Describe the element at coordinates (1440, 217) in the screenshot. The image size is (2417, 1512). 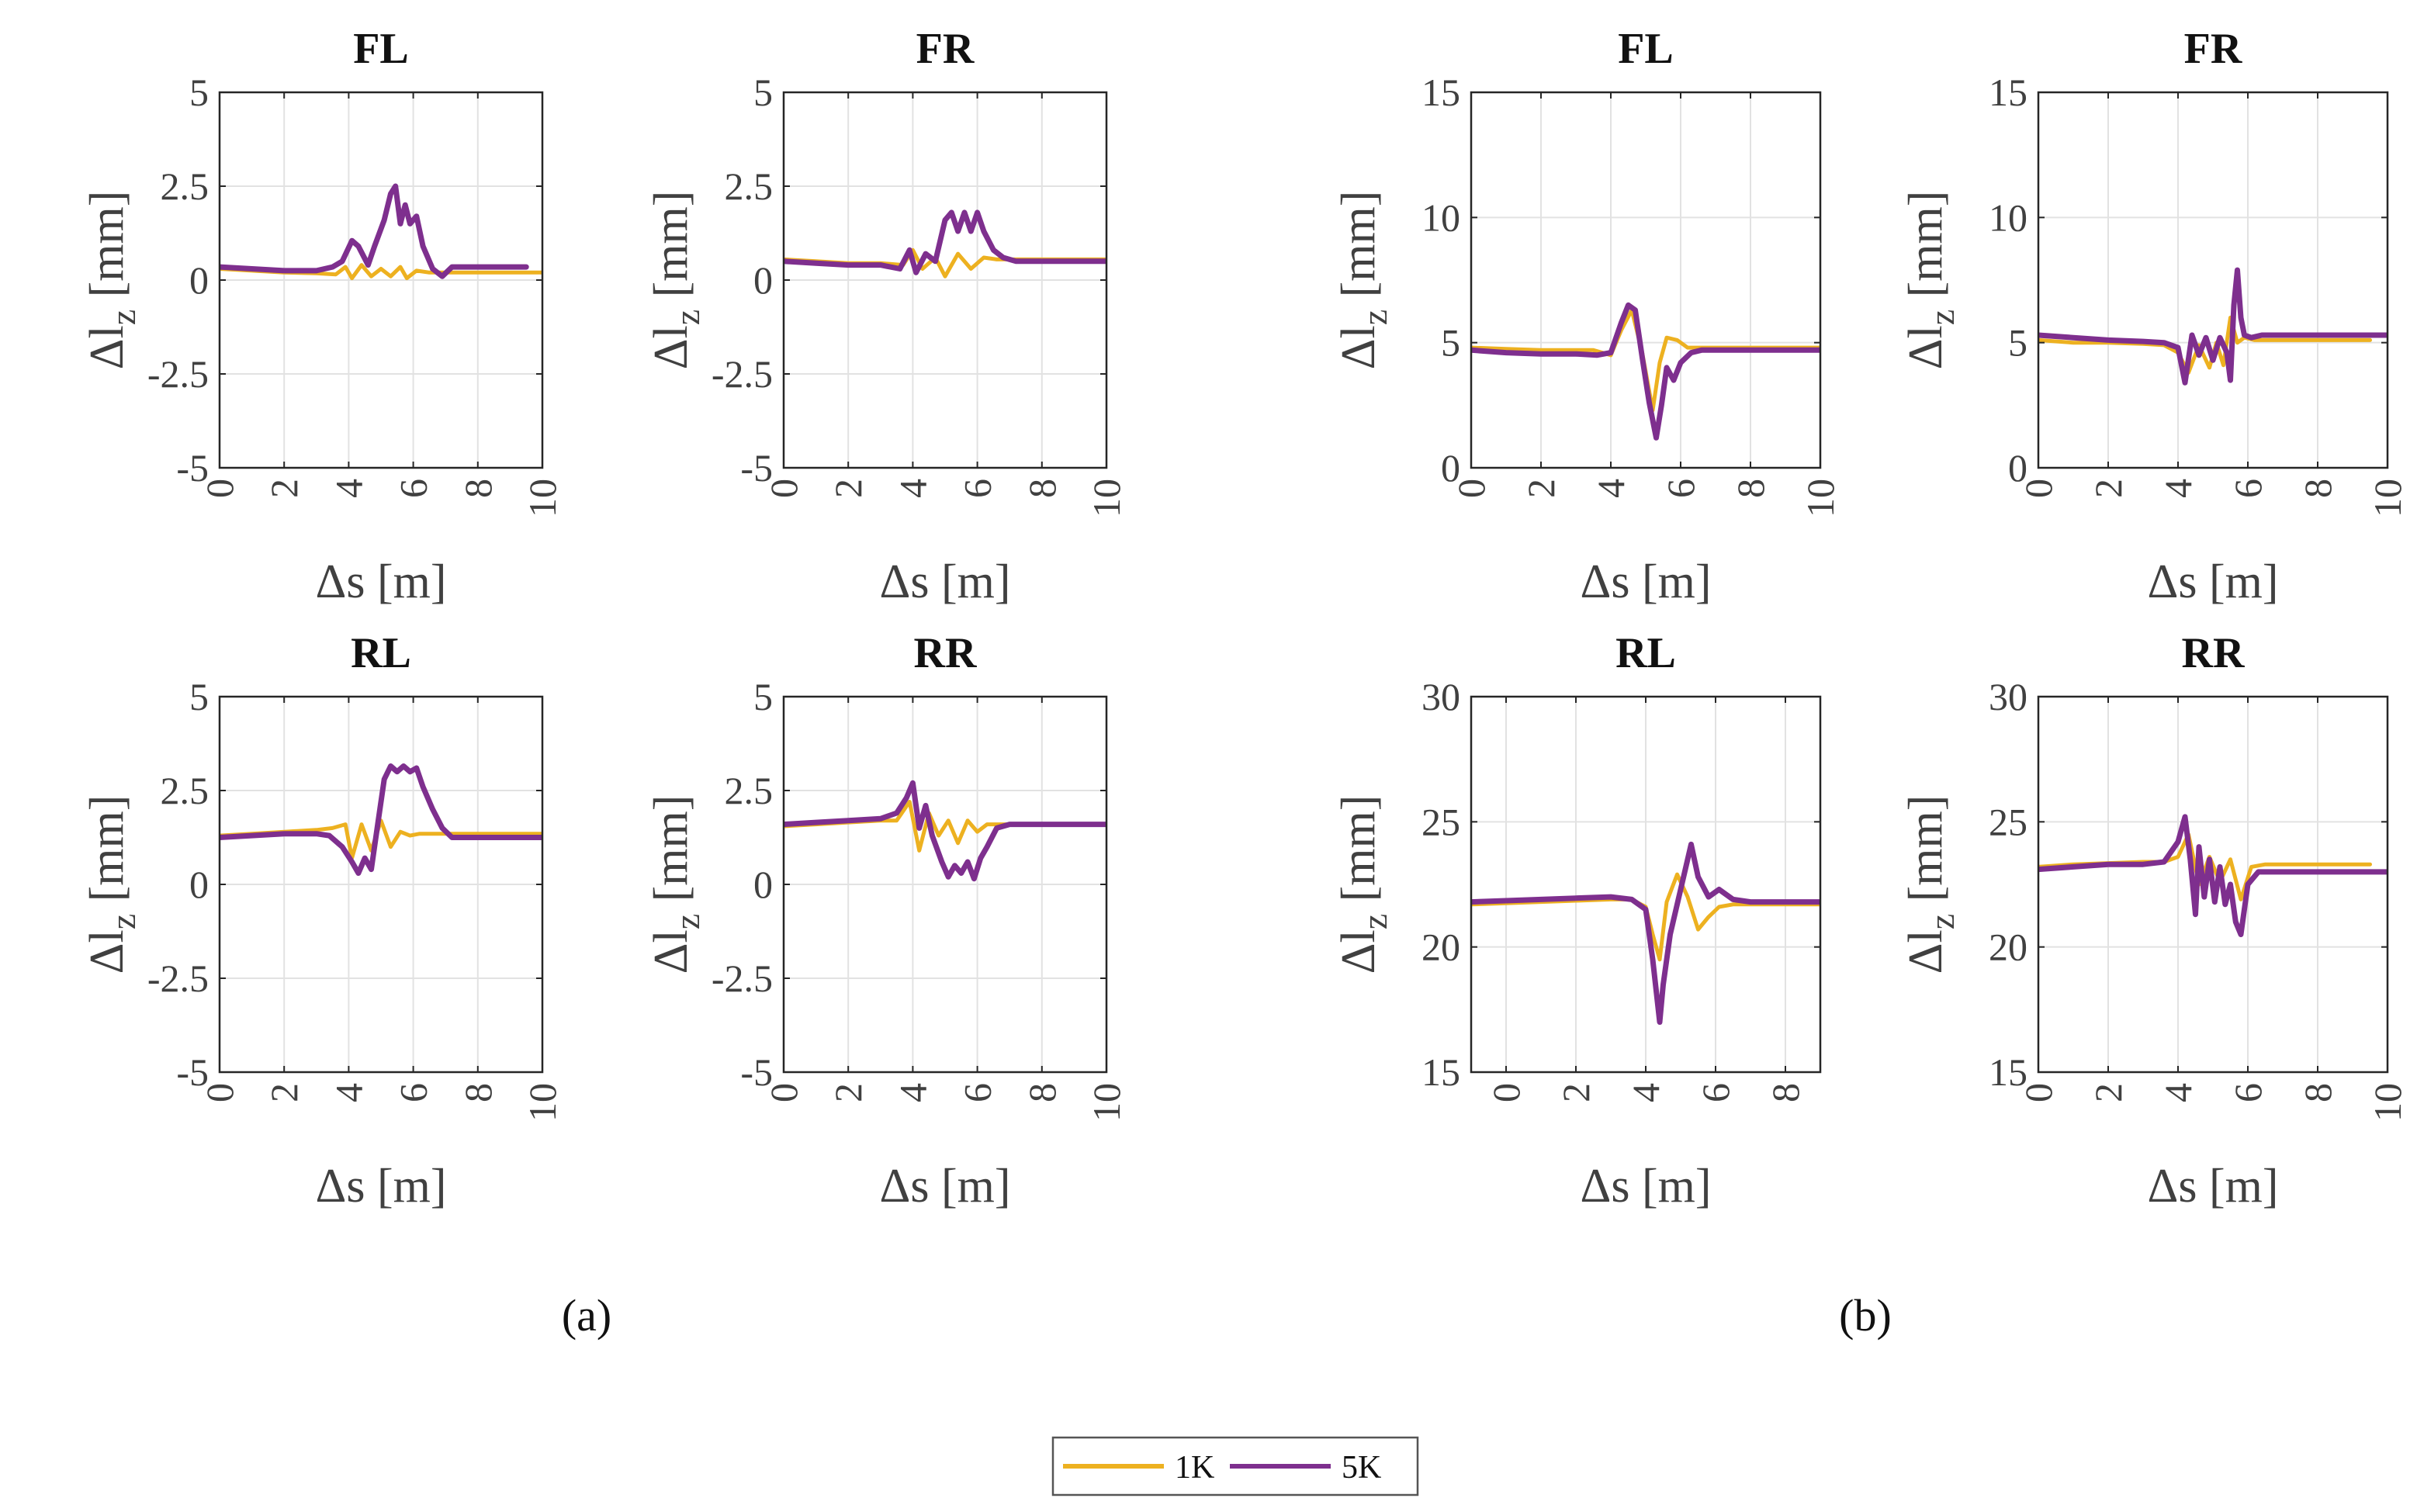
I see `y-tick-label: 10` at that location.